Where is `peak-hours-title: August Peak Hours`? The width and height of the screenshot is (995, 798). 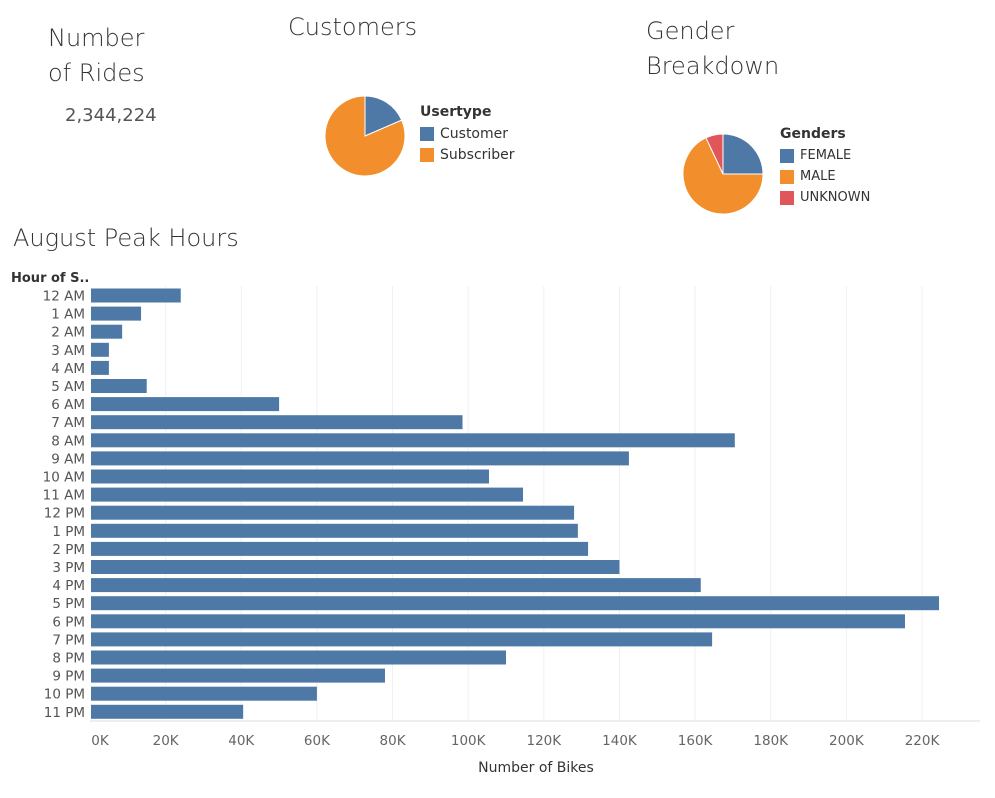 peak-hours-title: August Peak Hours is located at coordinates (126, 238).